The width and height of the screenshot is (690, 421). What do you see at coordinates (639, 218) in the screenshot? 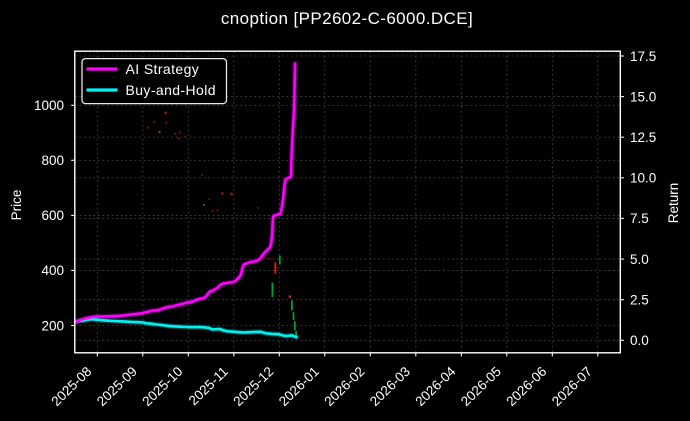
I see `svg-text: 7.5` at bounding box center [639, 218].